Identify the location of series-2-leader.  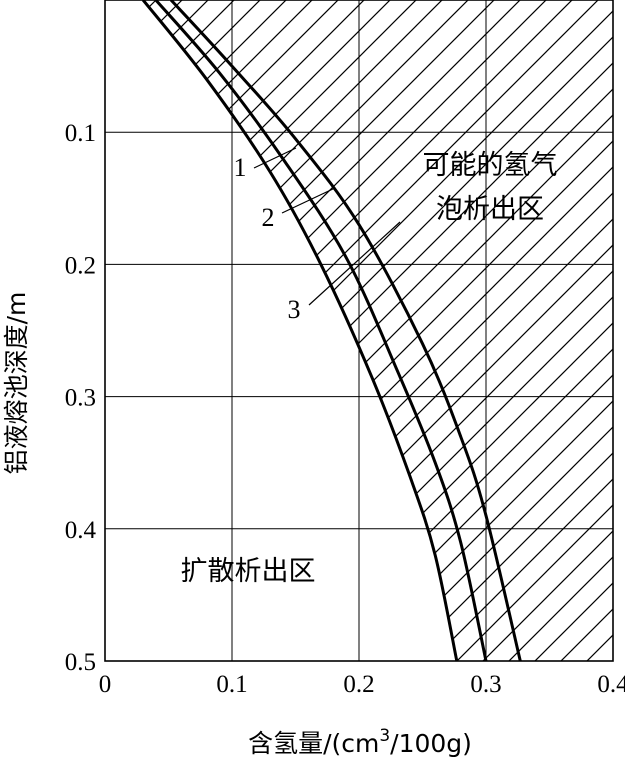
(308, 200).